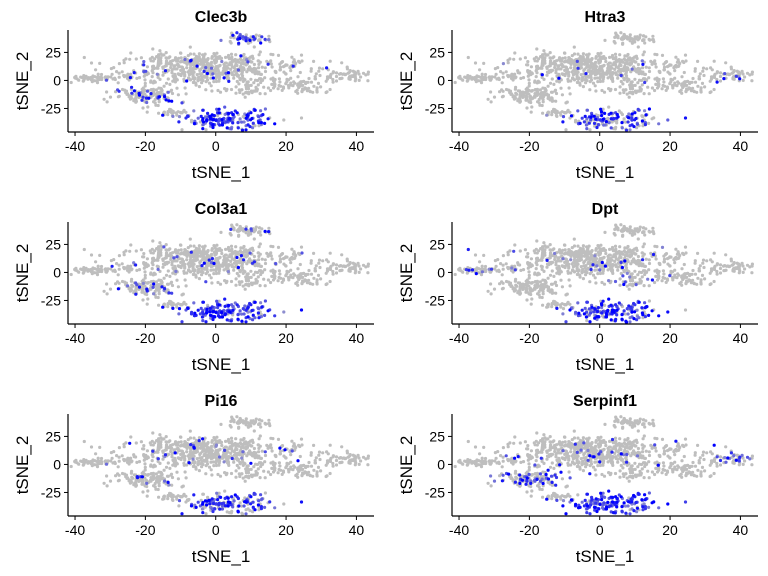 Image resolution: width=768 pixels, height=576 pixels. What do you see at coordinates (441, 80) in the screenshot?
I see `y-tick-label: 0` at bounding box center [441, 80].